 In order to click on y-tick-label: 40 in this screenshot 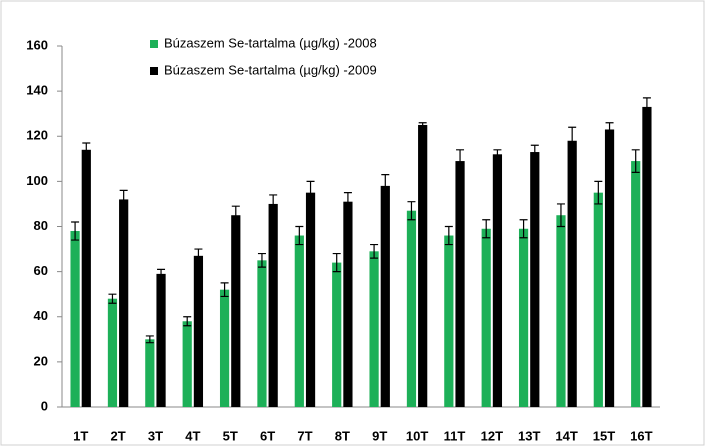, I will do `click(41, 315)`.